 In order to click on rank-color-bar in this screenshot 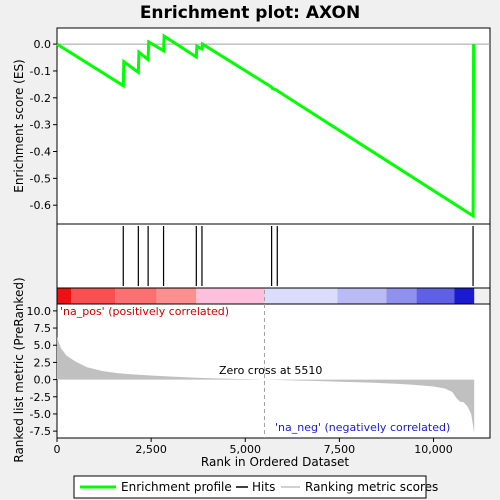, I will do `click(273, 296)`.